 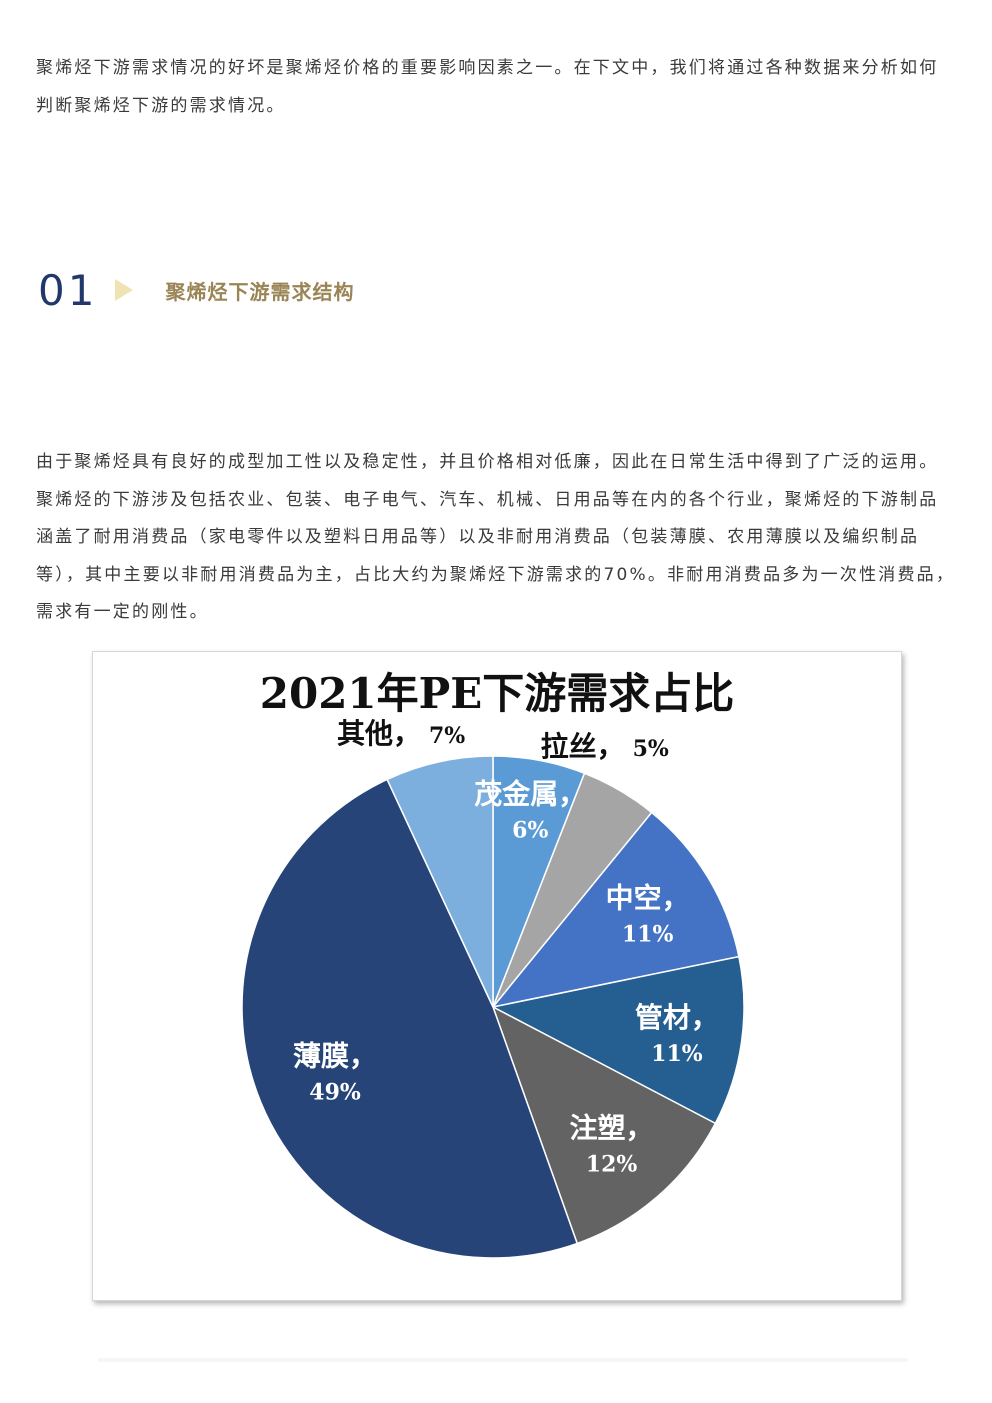 What do you see at coordinates (497, 693) in the screenshot?
I see `chart-title: 2021年PE下游需求占比` at bounding box center [497, 693].